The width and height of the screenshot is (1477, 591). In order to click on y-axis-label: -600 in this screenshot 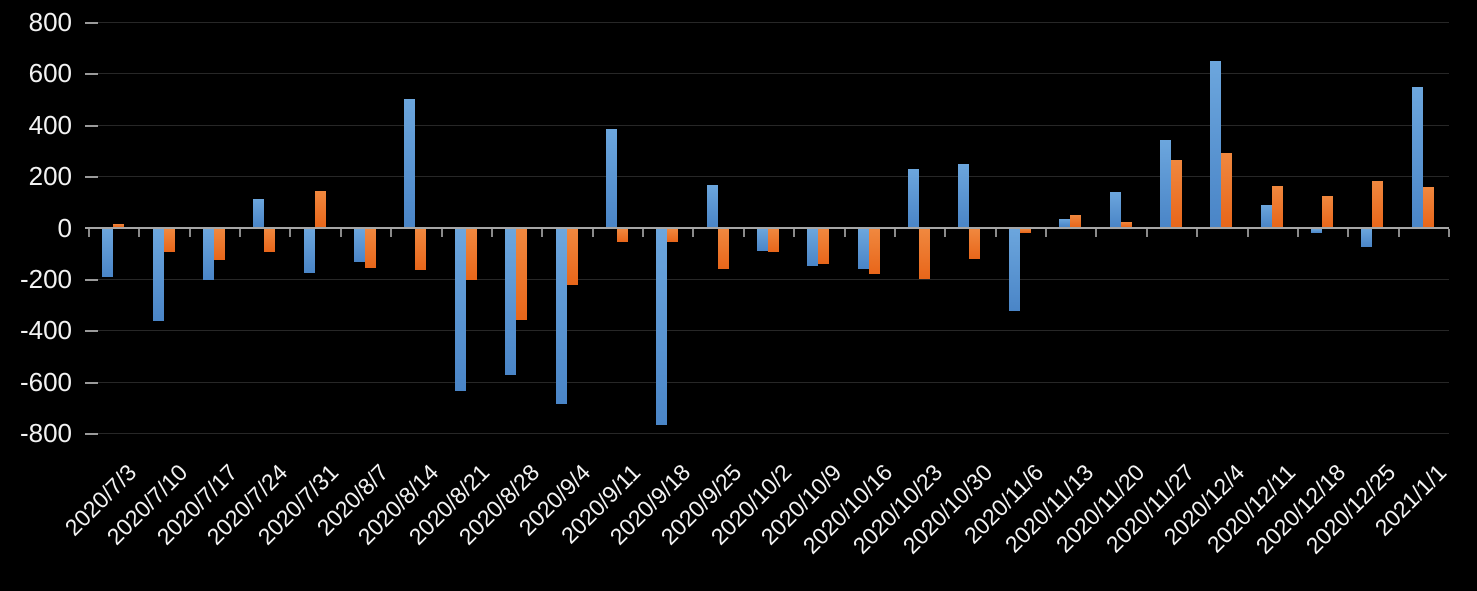, I will do `click(45, 382)`.